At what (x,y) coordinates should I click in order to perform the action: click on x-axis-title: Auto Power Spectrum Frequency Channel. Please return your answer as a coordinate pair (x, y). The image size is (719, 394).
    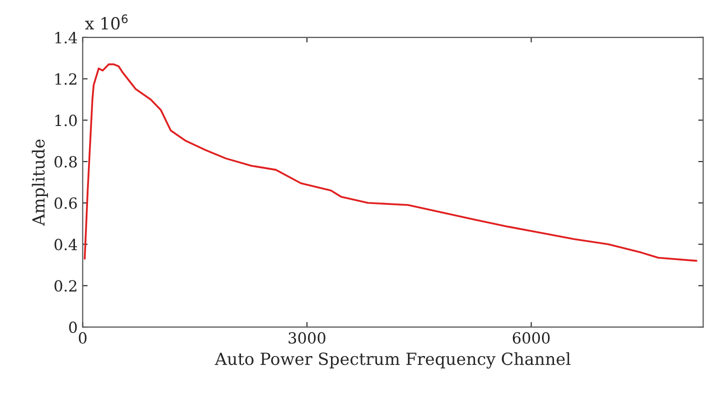
    Looking at the image, I should click on (392, 360).